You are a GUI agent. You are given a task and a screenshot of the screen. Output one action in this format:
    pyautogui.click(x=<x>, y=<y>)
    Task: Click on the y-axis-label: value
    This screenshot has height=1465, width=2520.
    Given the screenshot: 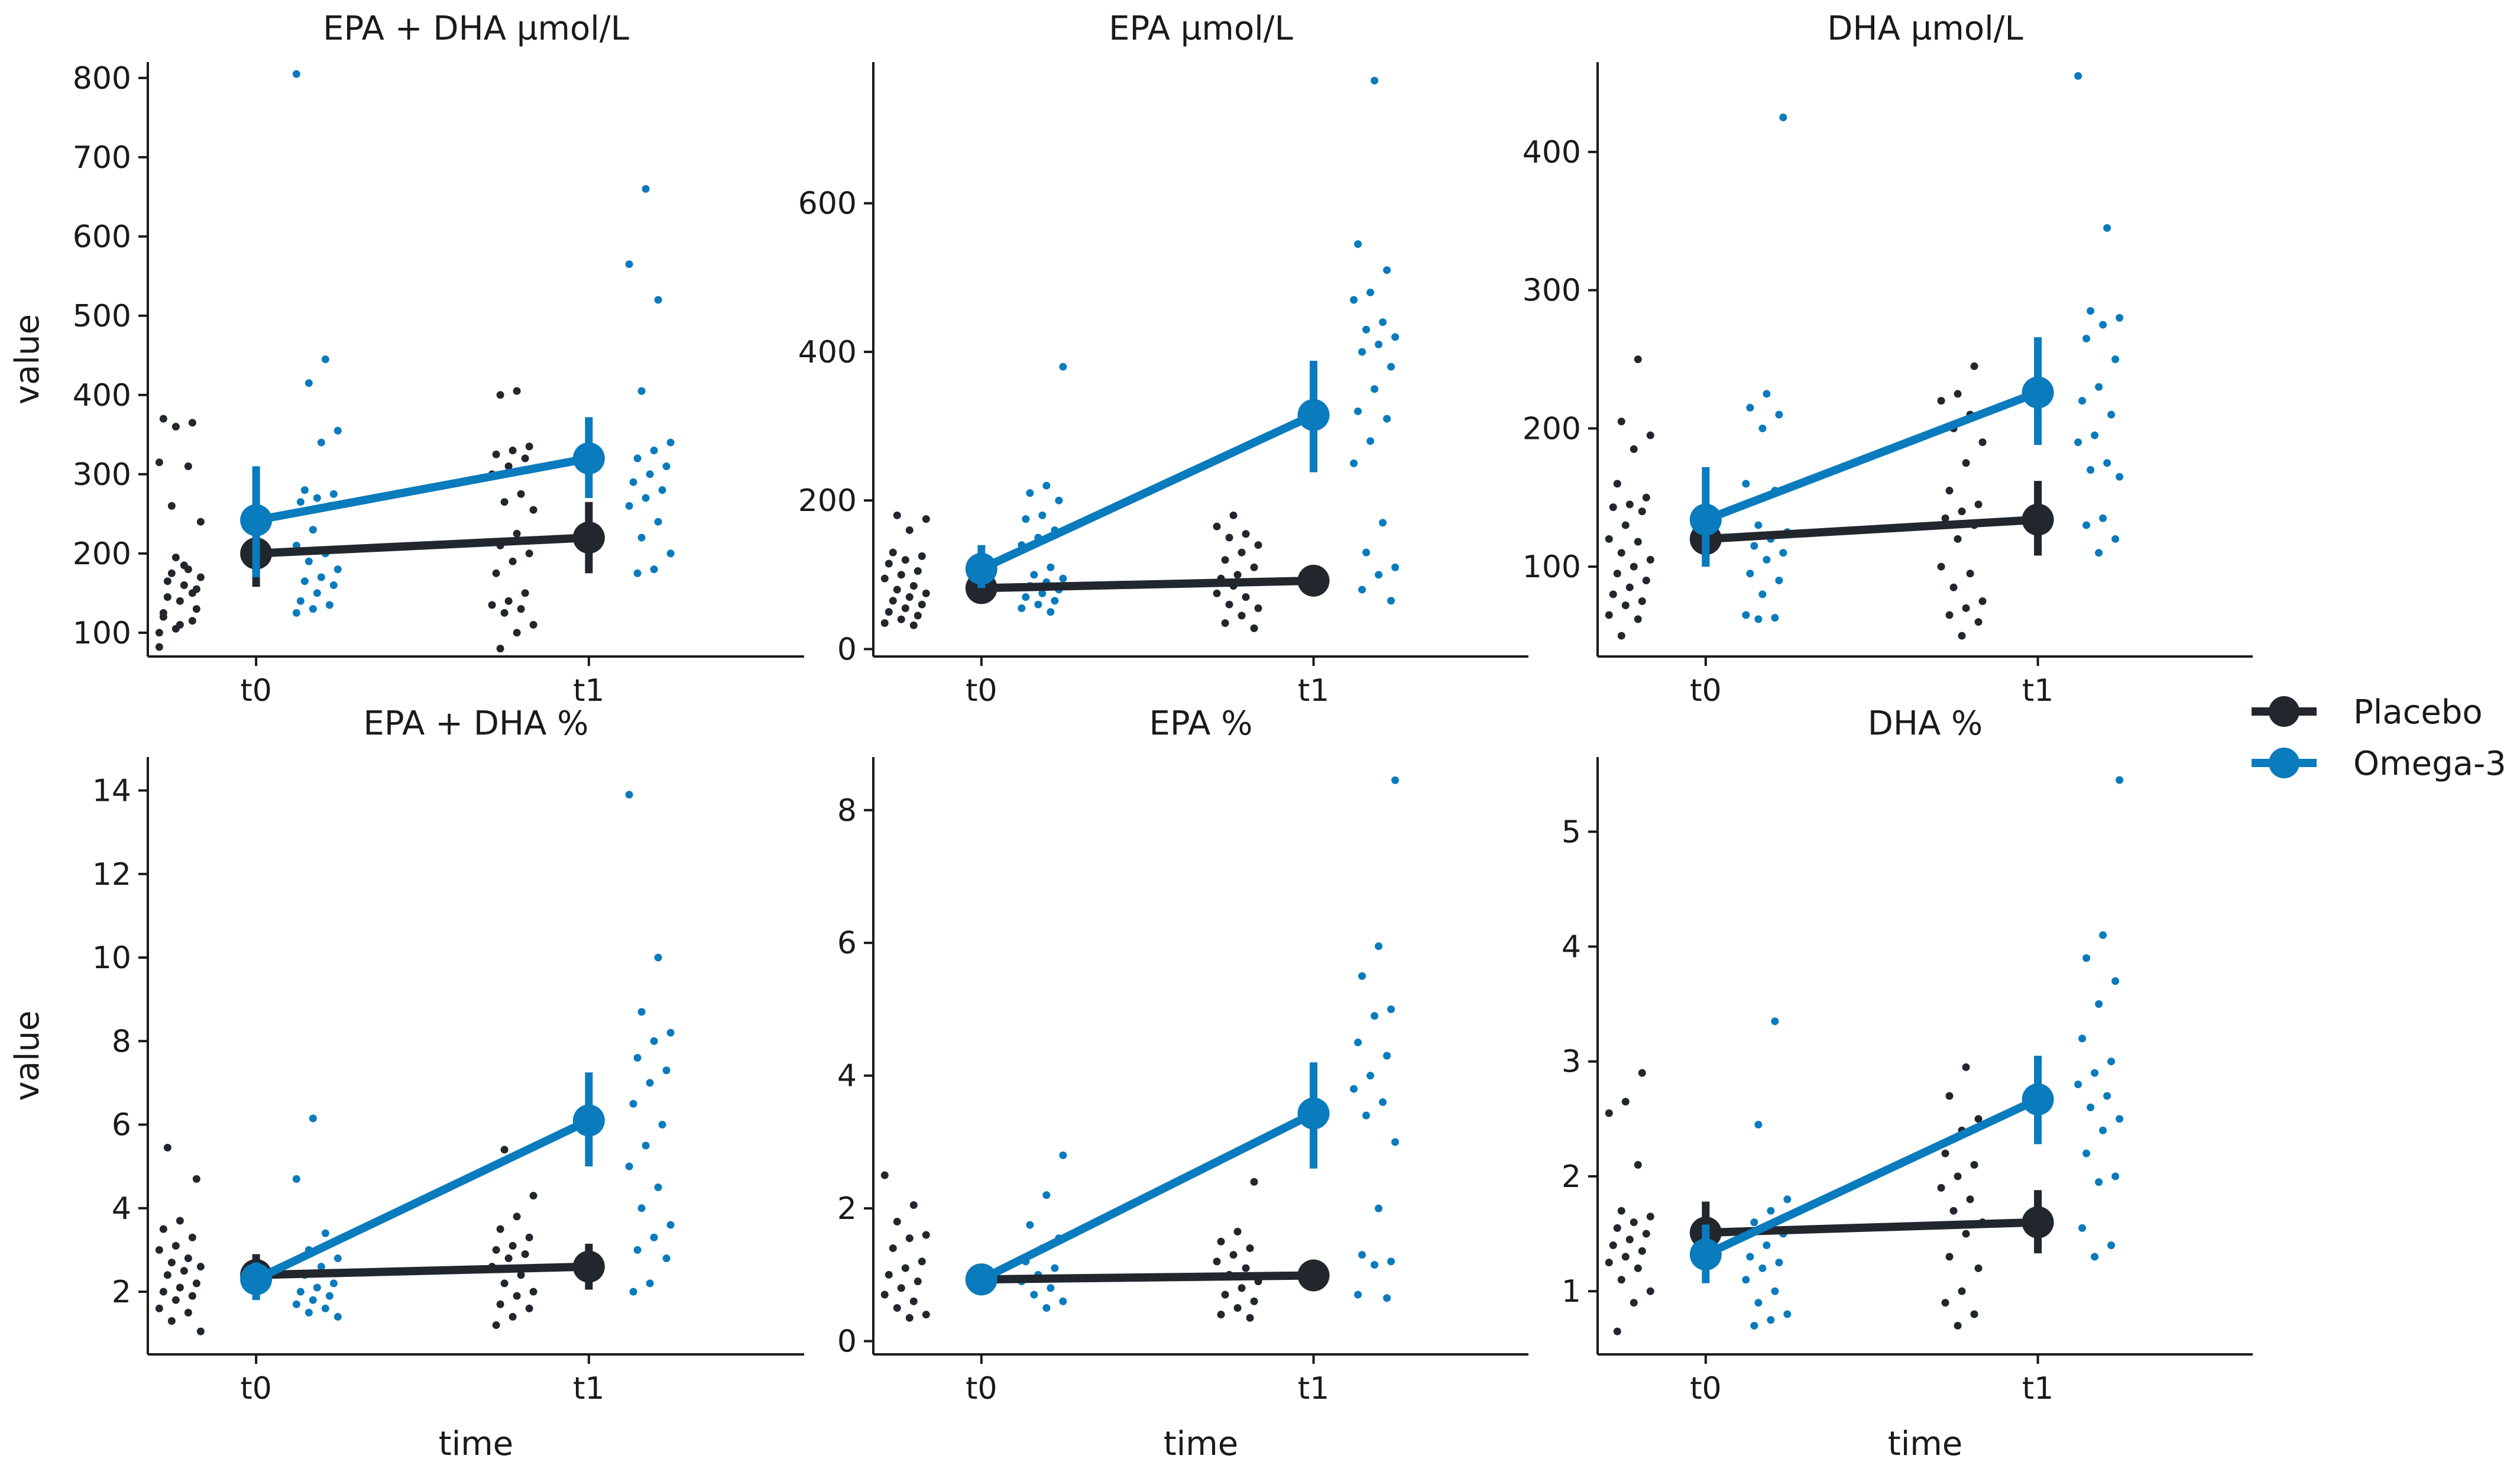 What is the action you would take?
    pyautogui.click(x=27, y=360)
    